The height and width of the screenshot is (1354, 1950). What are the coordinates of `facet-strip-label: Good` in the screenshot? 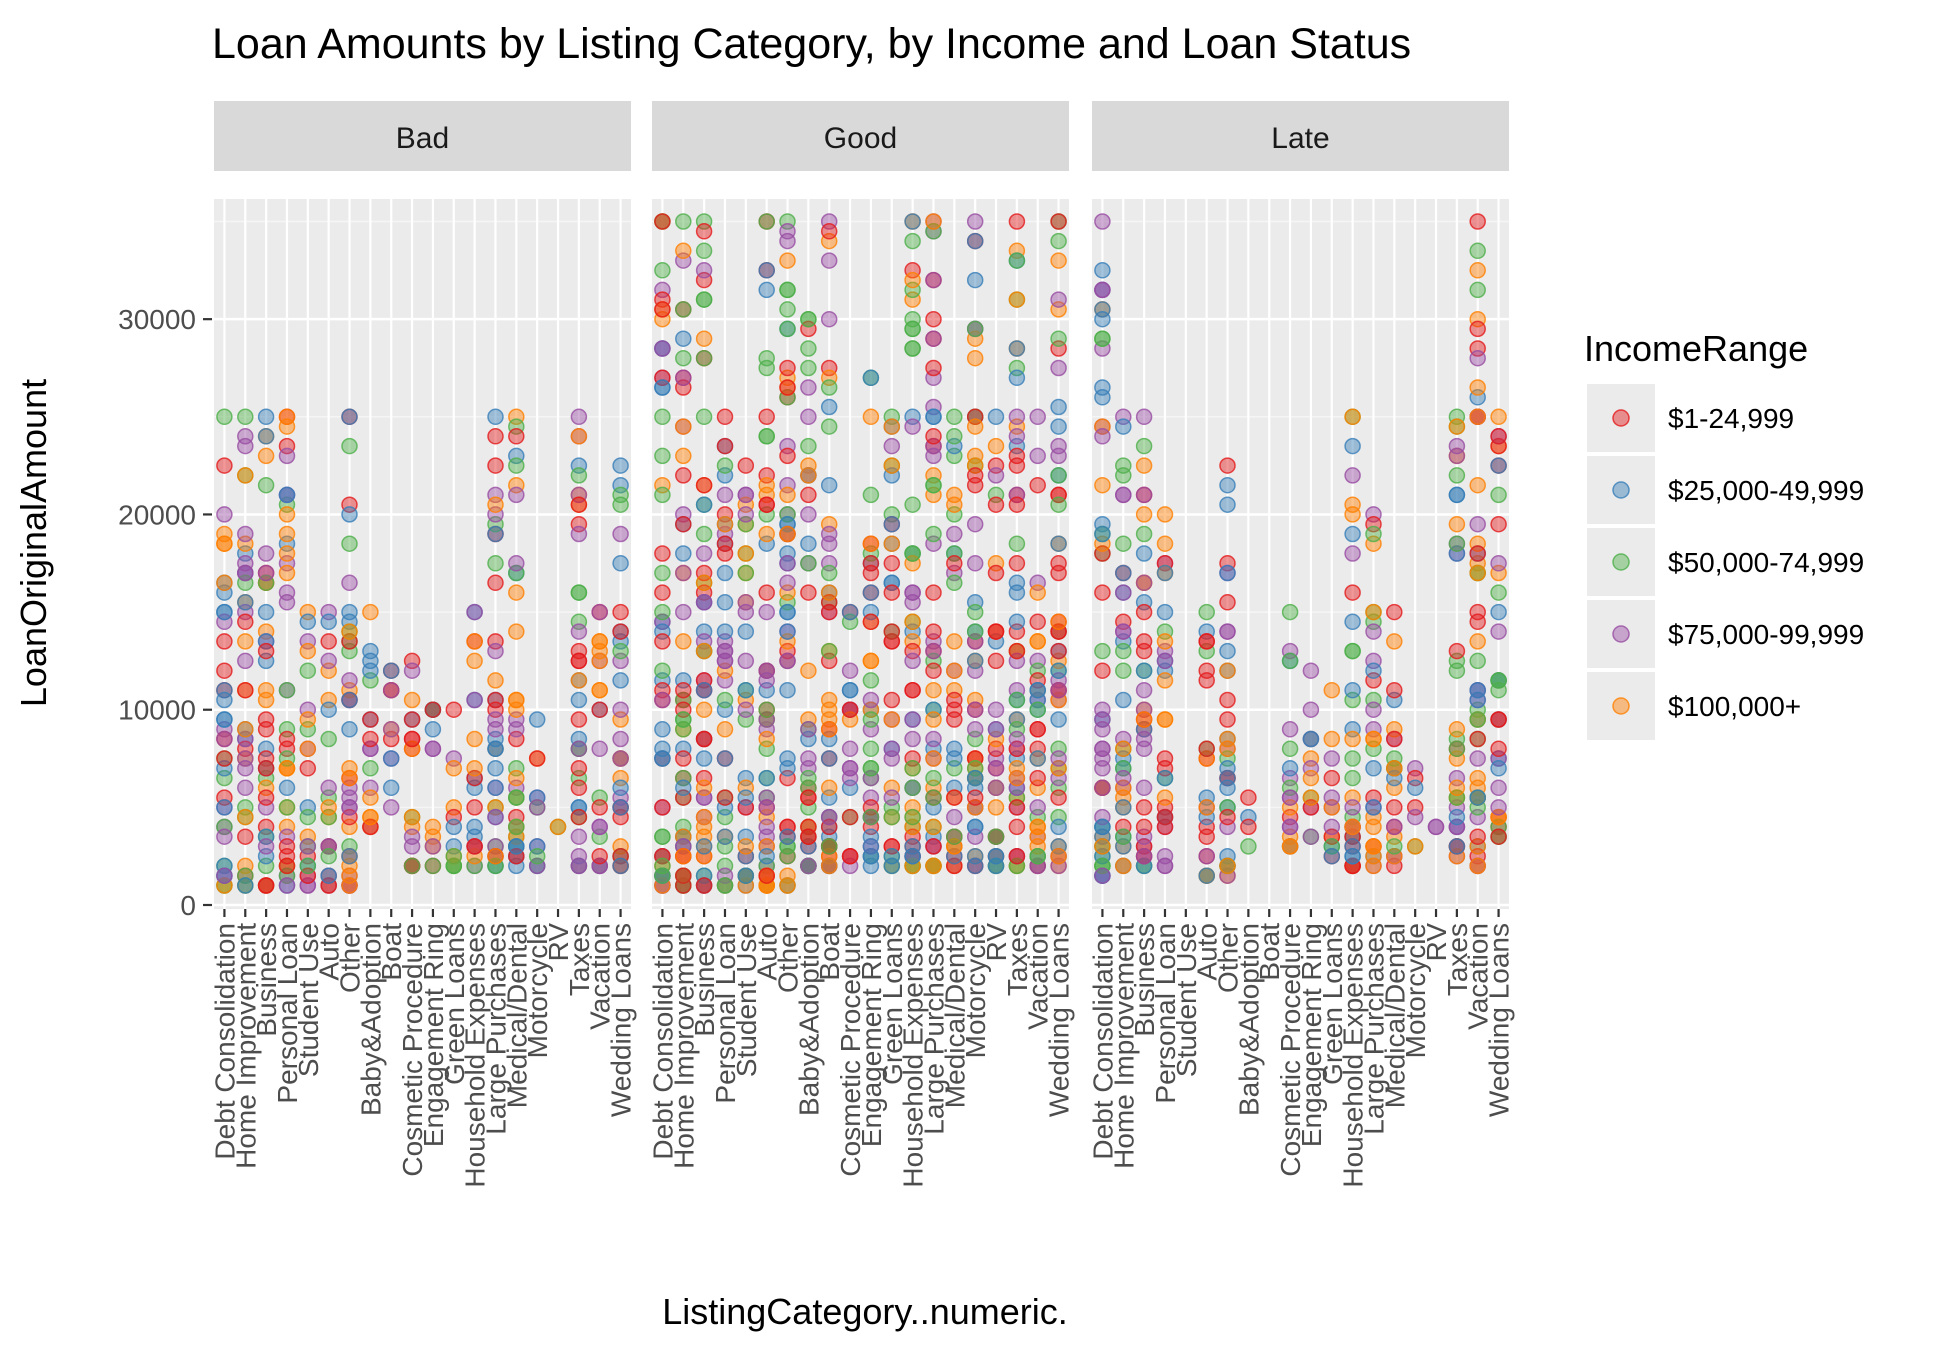 It's located at (860, 138).